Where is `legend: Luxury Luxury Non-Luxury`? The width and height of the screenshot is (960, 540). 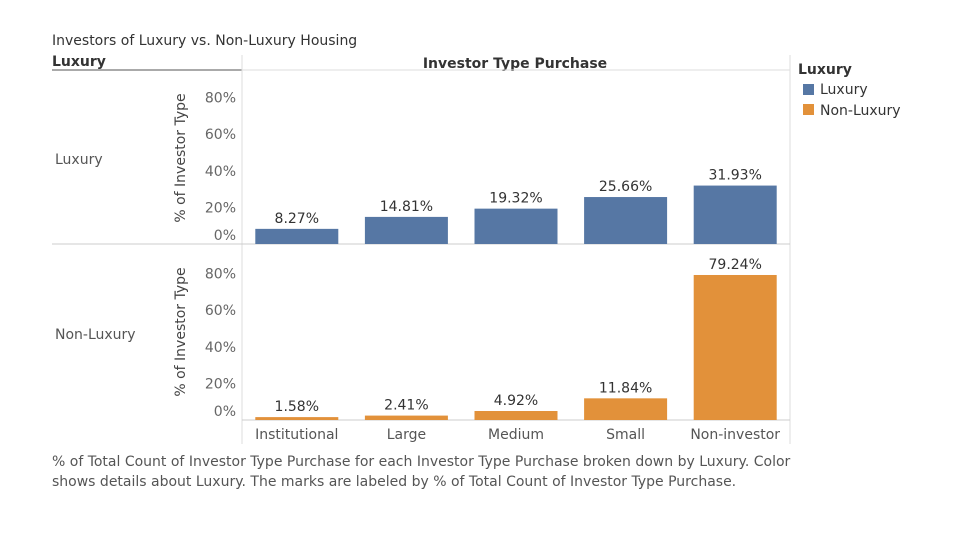
legend: Luxury Luxury Non-Luxury is located at coordinates (849, 90).